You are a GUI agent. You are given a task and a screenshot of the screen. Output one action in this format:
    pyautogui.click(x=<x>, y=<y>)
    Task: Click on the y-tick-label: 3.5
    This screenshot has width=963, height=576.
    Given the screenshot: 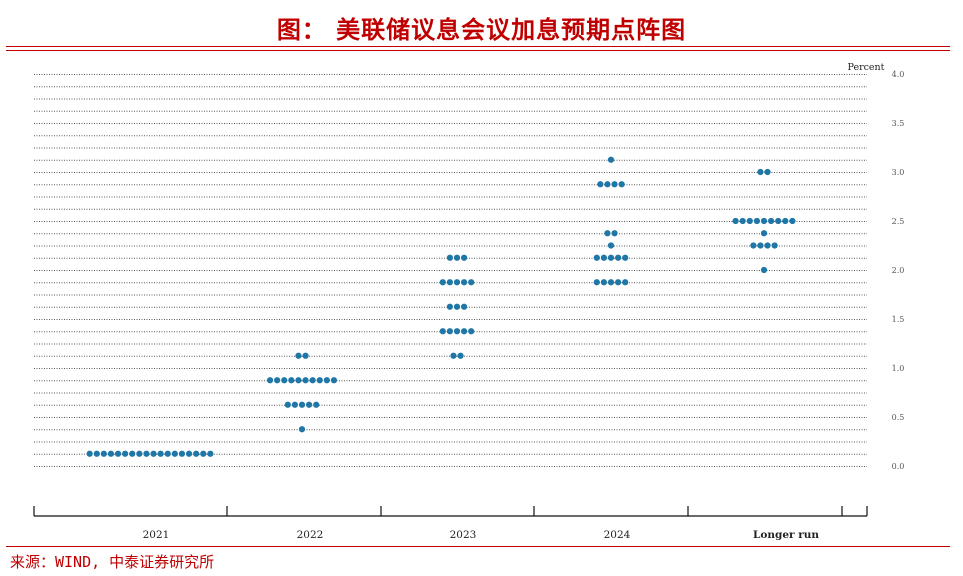 What is the action you would take?
    pyautogui.click(x=898, y=123)
    